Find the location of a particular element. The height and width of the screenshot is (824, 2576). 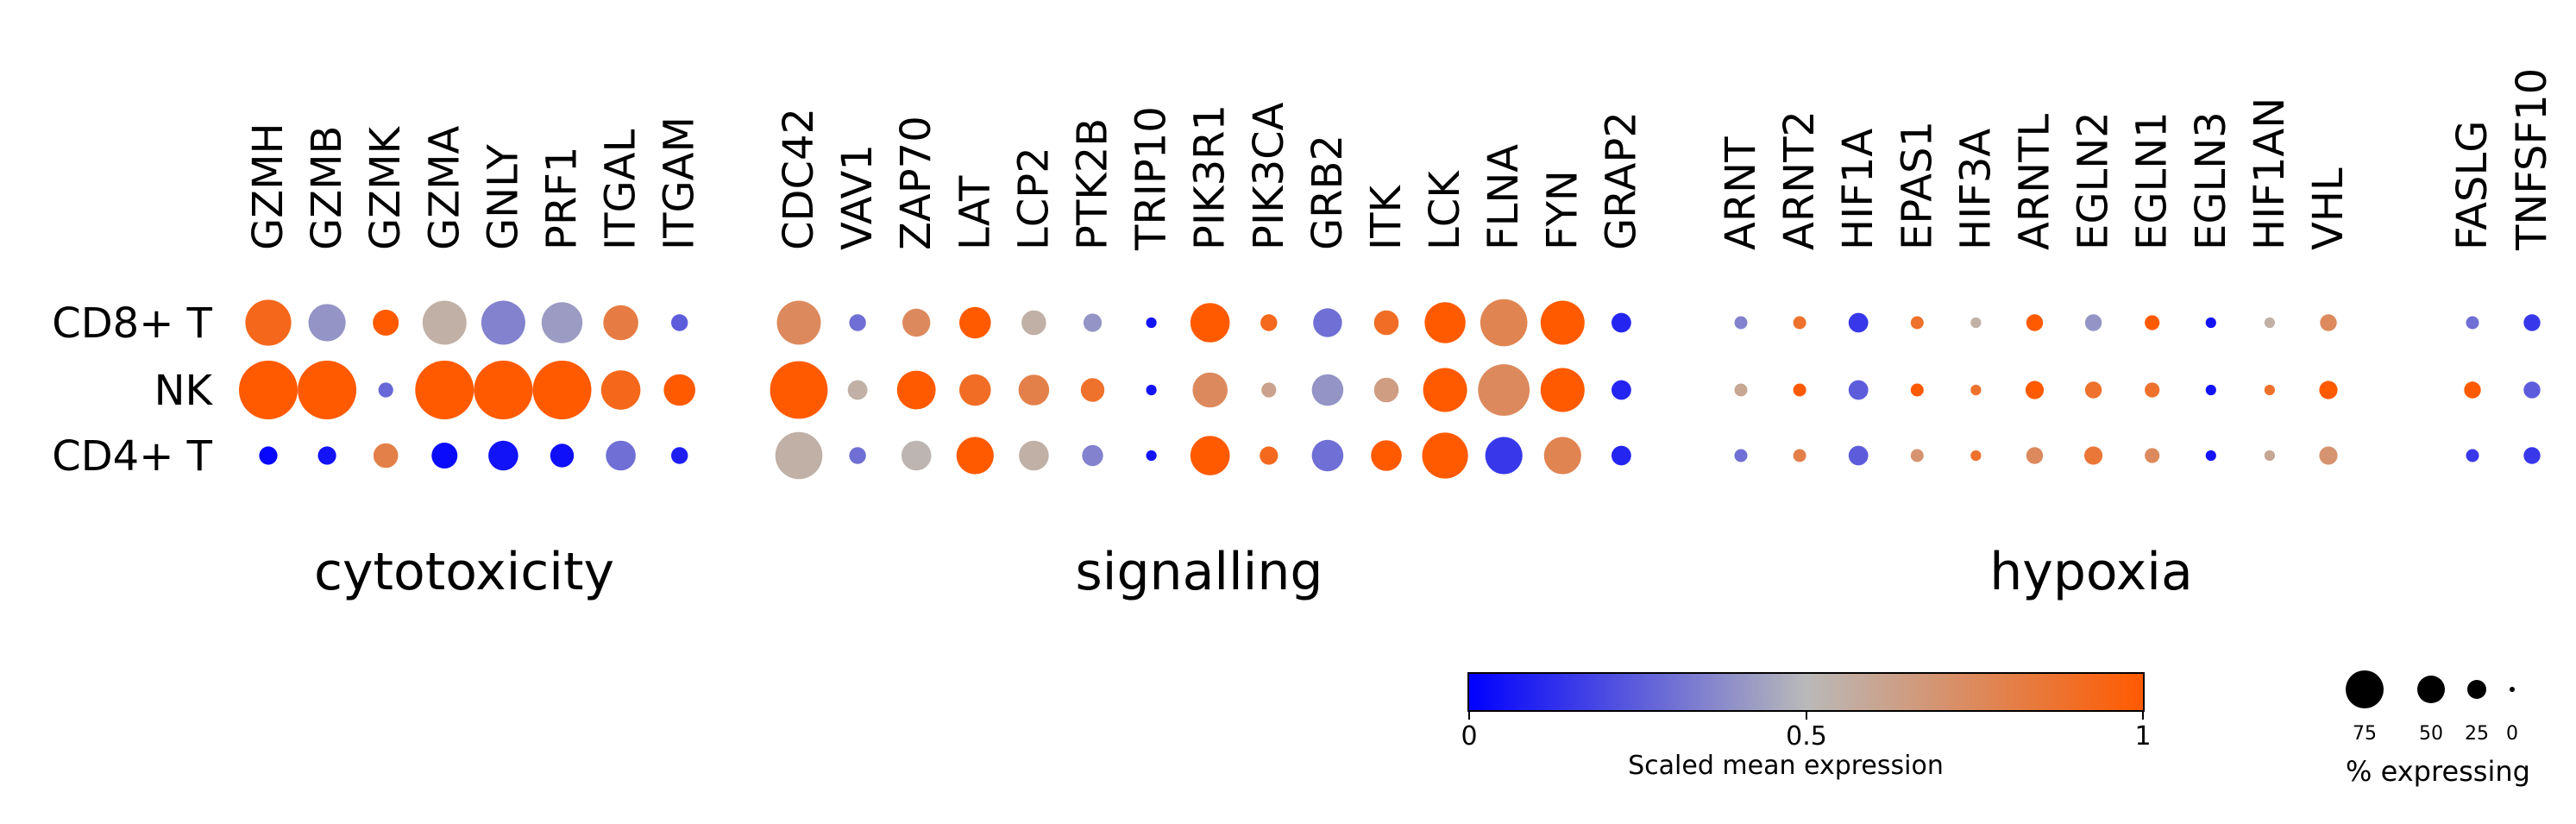

size-legend-tick-75: 75 is located at coordinates (2365, 734).